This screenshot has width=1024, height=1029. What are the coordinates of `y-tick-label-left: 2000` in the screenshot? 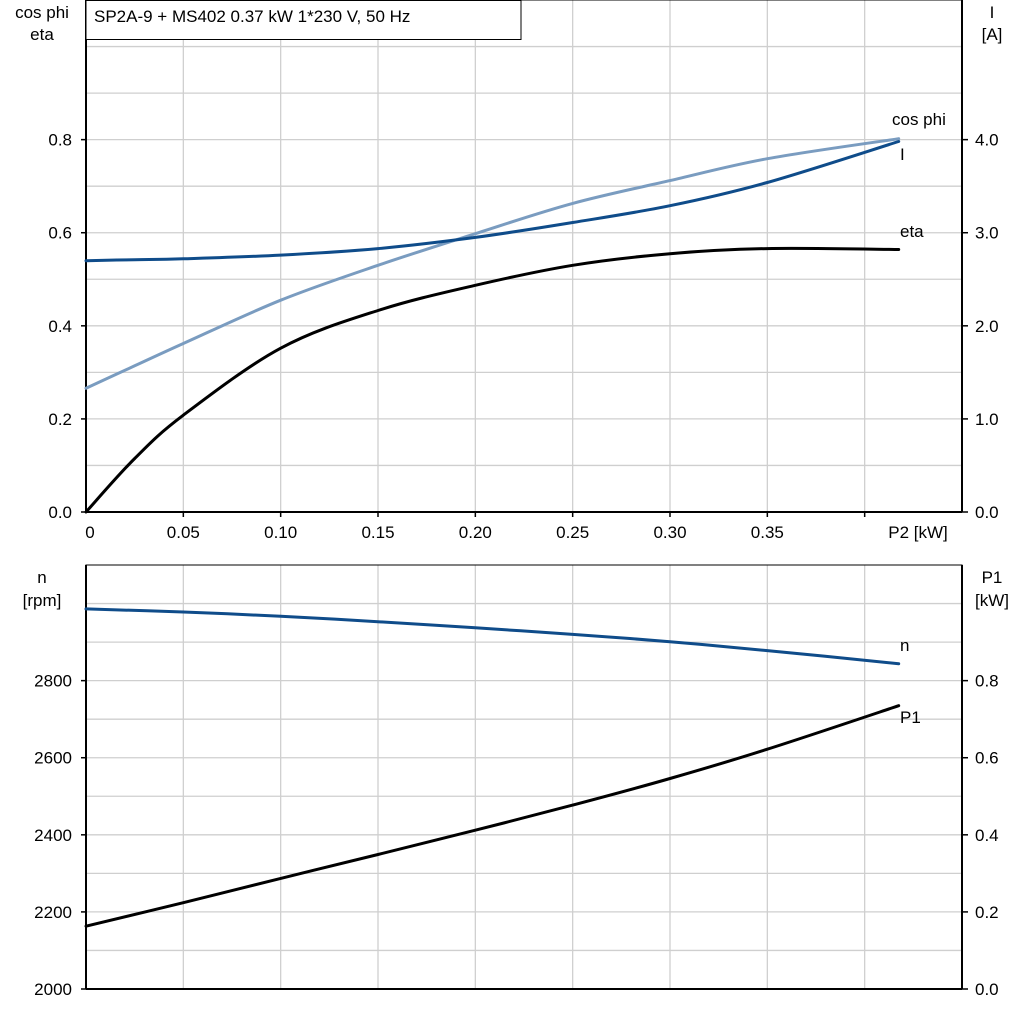 It's located at (53, 989).